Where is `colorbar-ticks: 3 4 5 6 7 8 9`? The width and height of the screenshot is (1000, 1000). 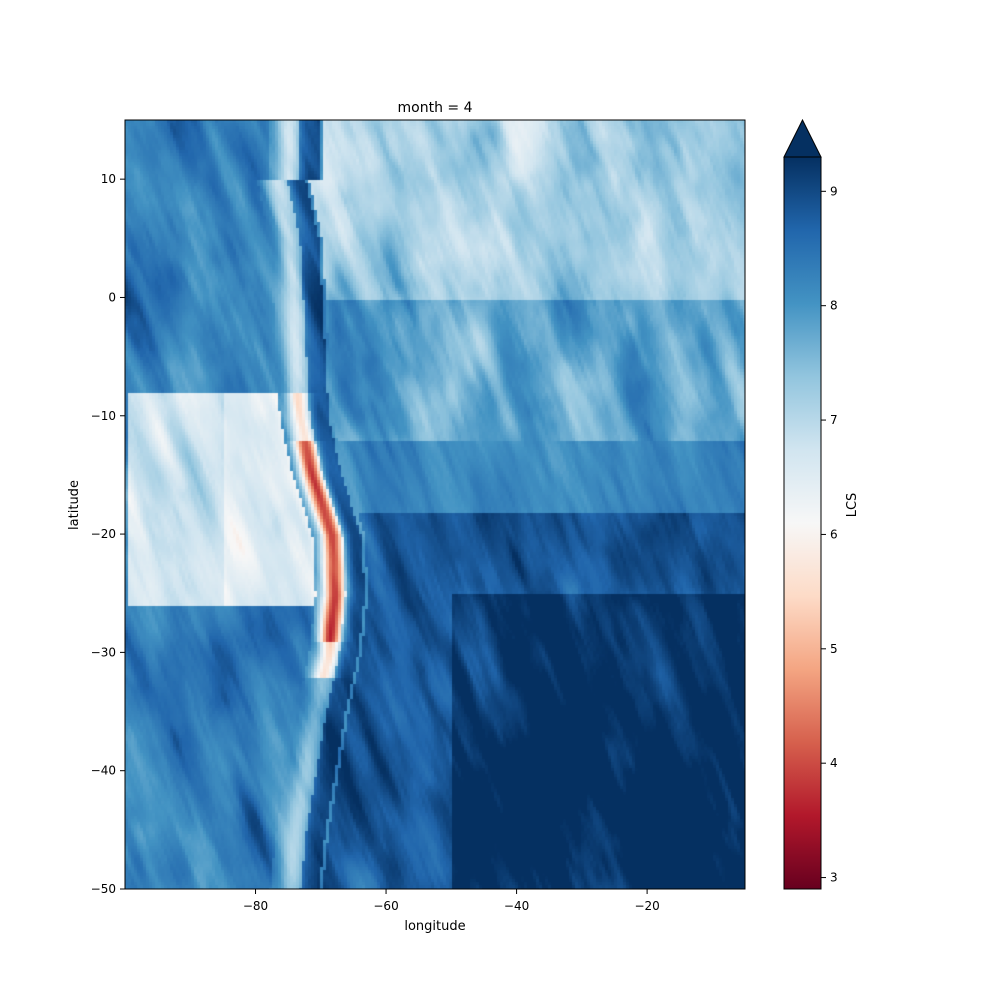
colorbar-ticks: 3 4 5 6 7 8 9 is located at coordinates (829, 534).